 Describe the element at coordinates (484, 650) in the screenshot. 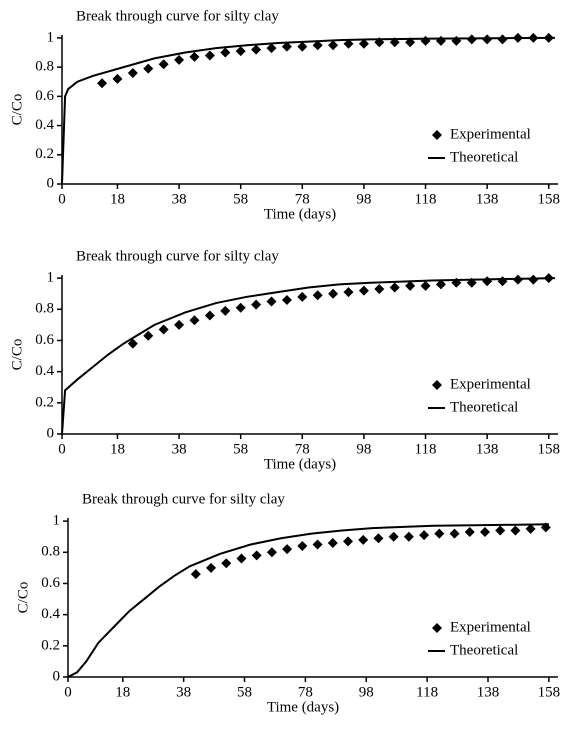

I see `legend-label: Theoretical` at that location.